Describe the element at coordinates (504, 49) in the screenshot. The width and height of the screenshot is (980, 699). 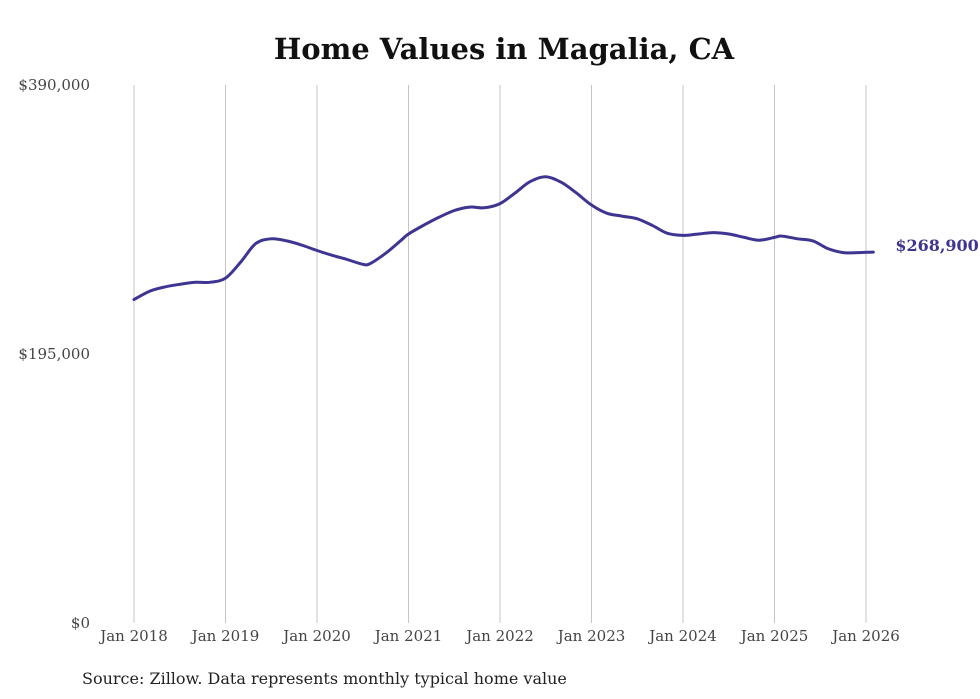
I see `chart-title: Home Values in Magalia, CA` at that location.